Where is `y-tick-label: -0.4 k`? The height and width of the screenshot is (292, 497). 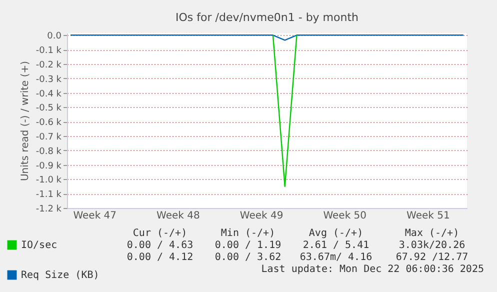 y-tick-label: -0.4 k is located at coordinates (49, 94).